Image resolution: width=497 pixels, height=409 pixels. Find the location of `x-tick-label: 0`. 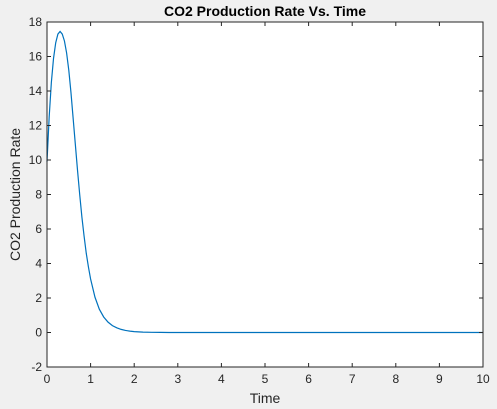

x-tick-label: 0 is located at coordinates (47, 379).